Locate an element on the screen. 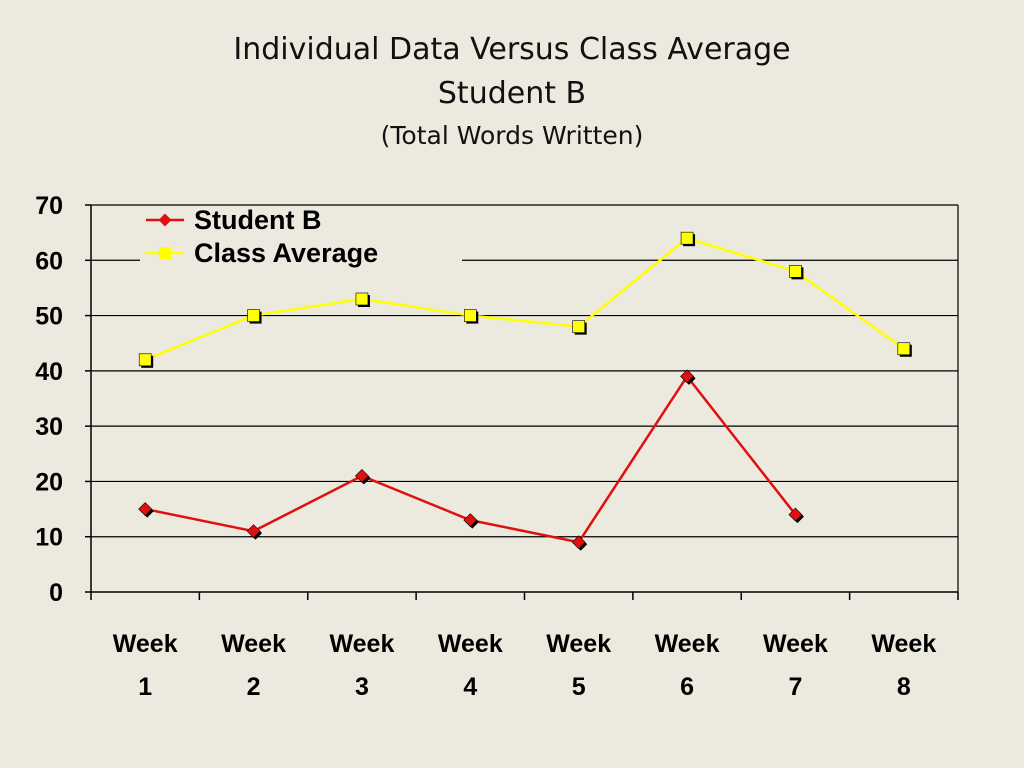  y-tick-label: 0 is located at coordinates (56, 593).